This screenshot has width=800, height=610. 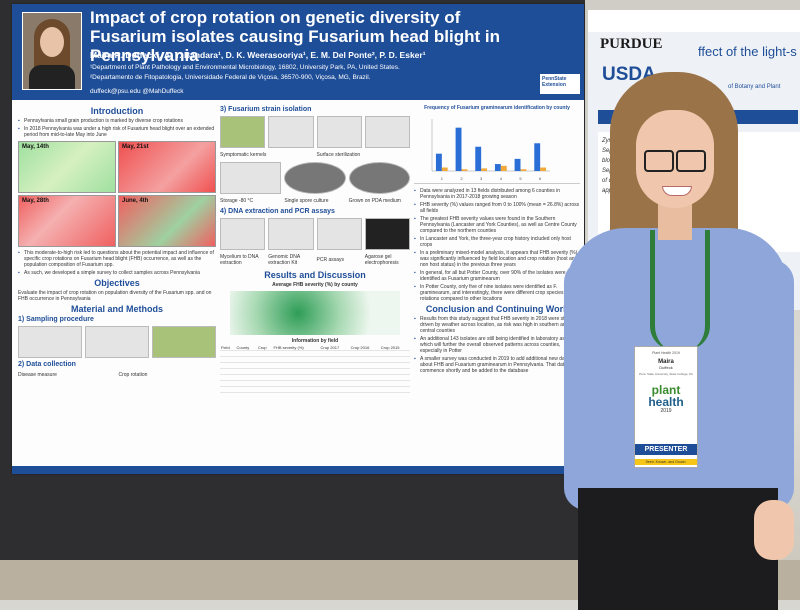 I want to click on risk-map: May, 21st, so click(x=167, y=167).